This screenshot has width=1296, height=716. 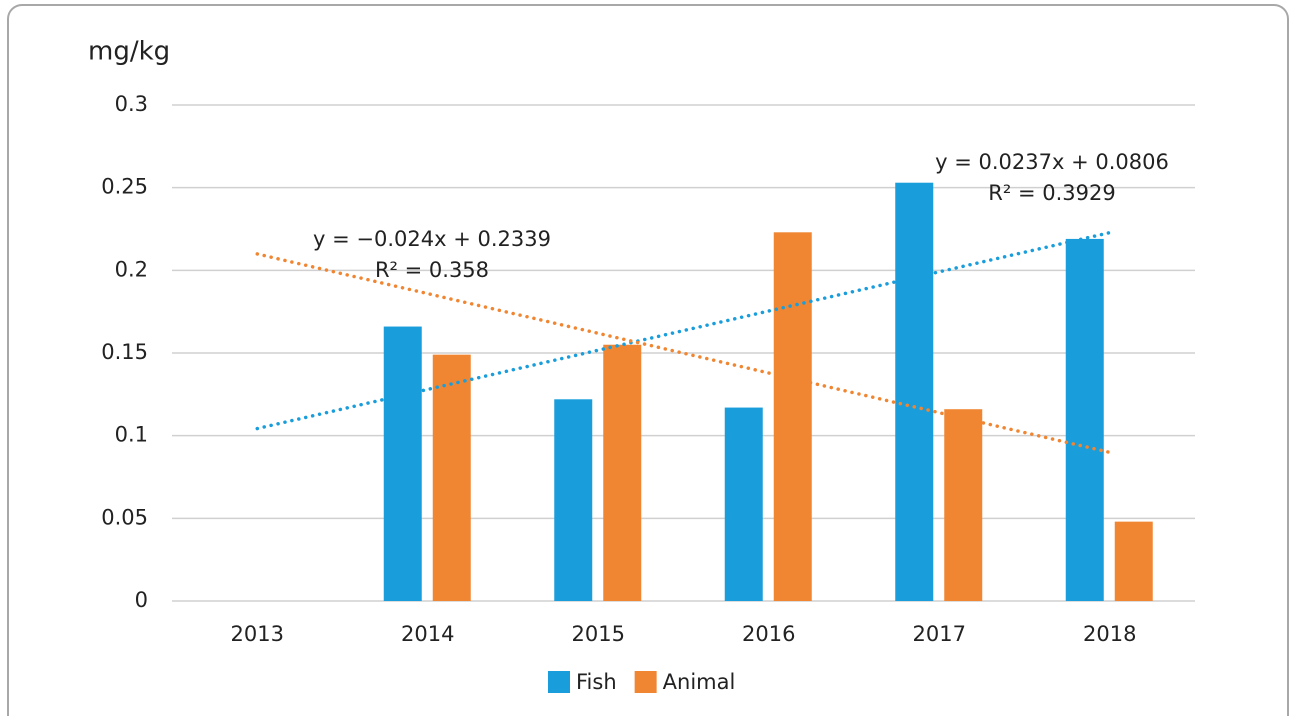 I want to click on y-tick-label: 0.05, so click(x=124, y=517).